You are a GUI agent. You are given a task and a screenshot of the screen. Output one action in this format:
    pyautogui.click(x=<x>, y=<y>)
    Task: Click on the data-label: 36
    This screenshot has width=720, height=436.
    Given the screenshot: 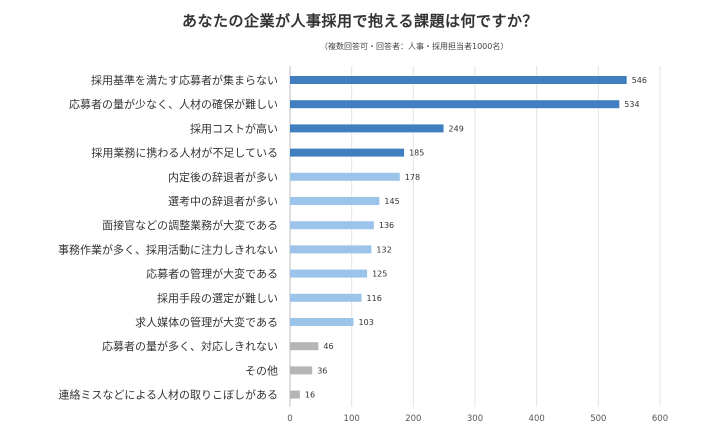 What is the action you would take?
    pyautogui.click(x=322, y=370)
    